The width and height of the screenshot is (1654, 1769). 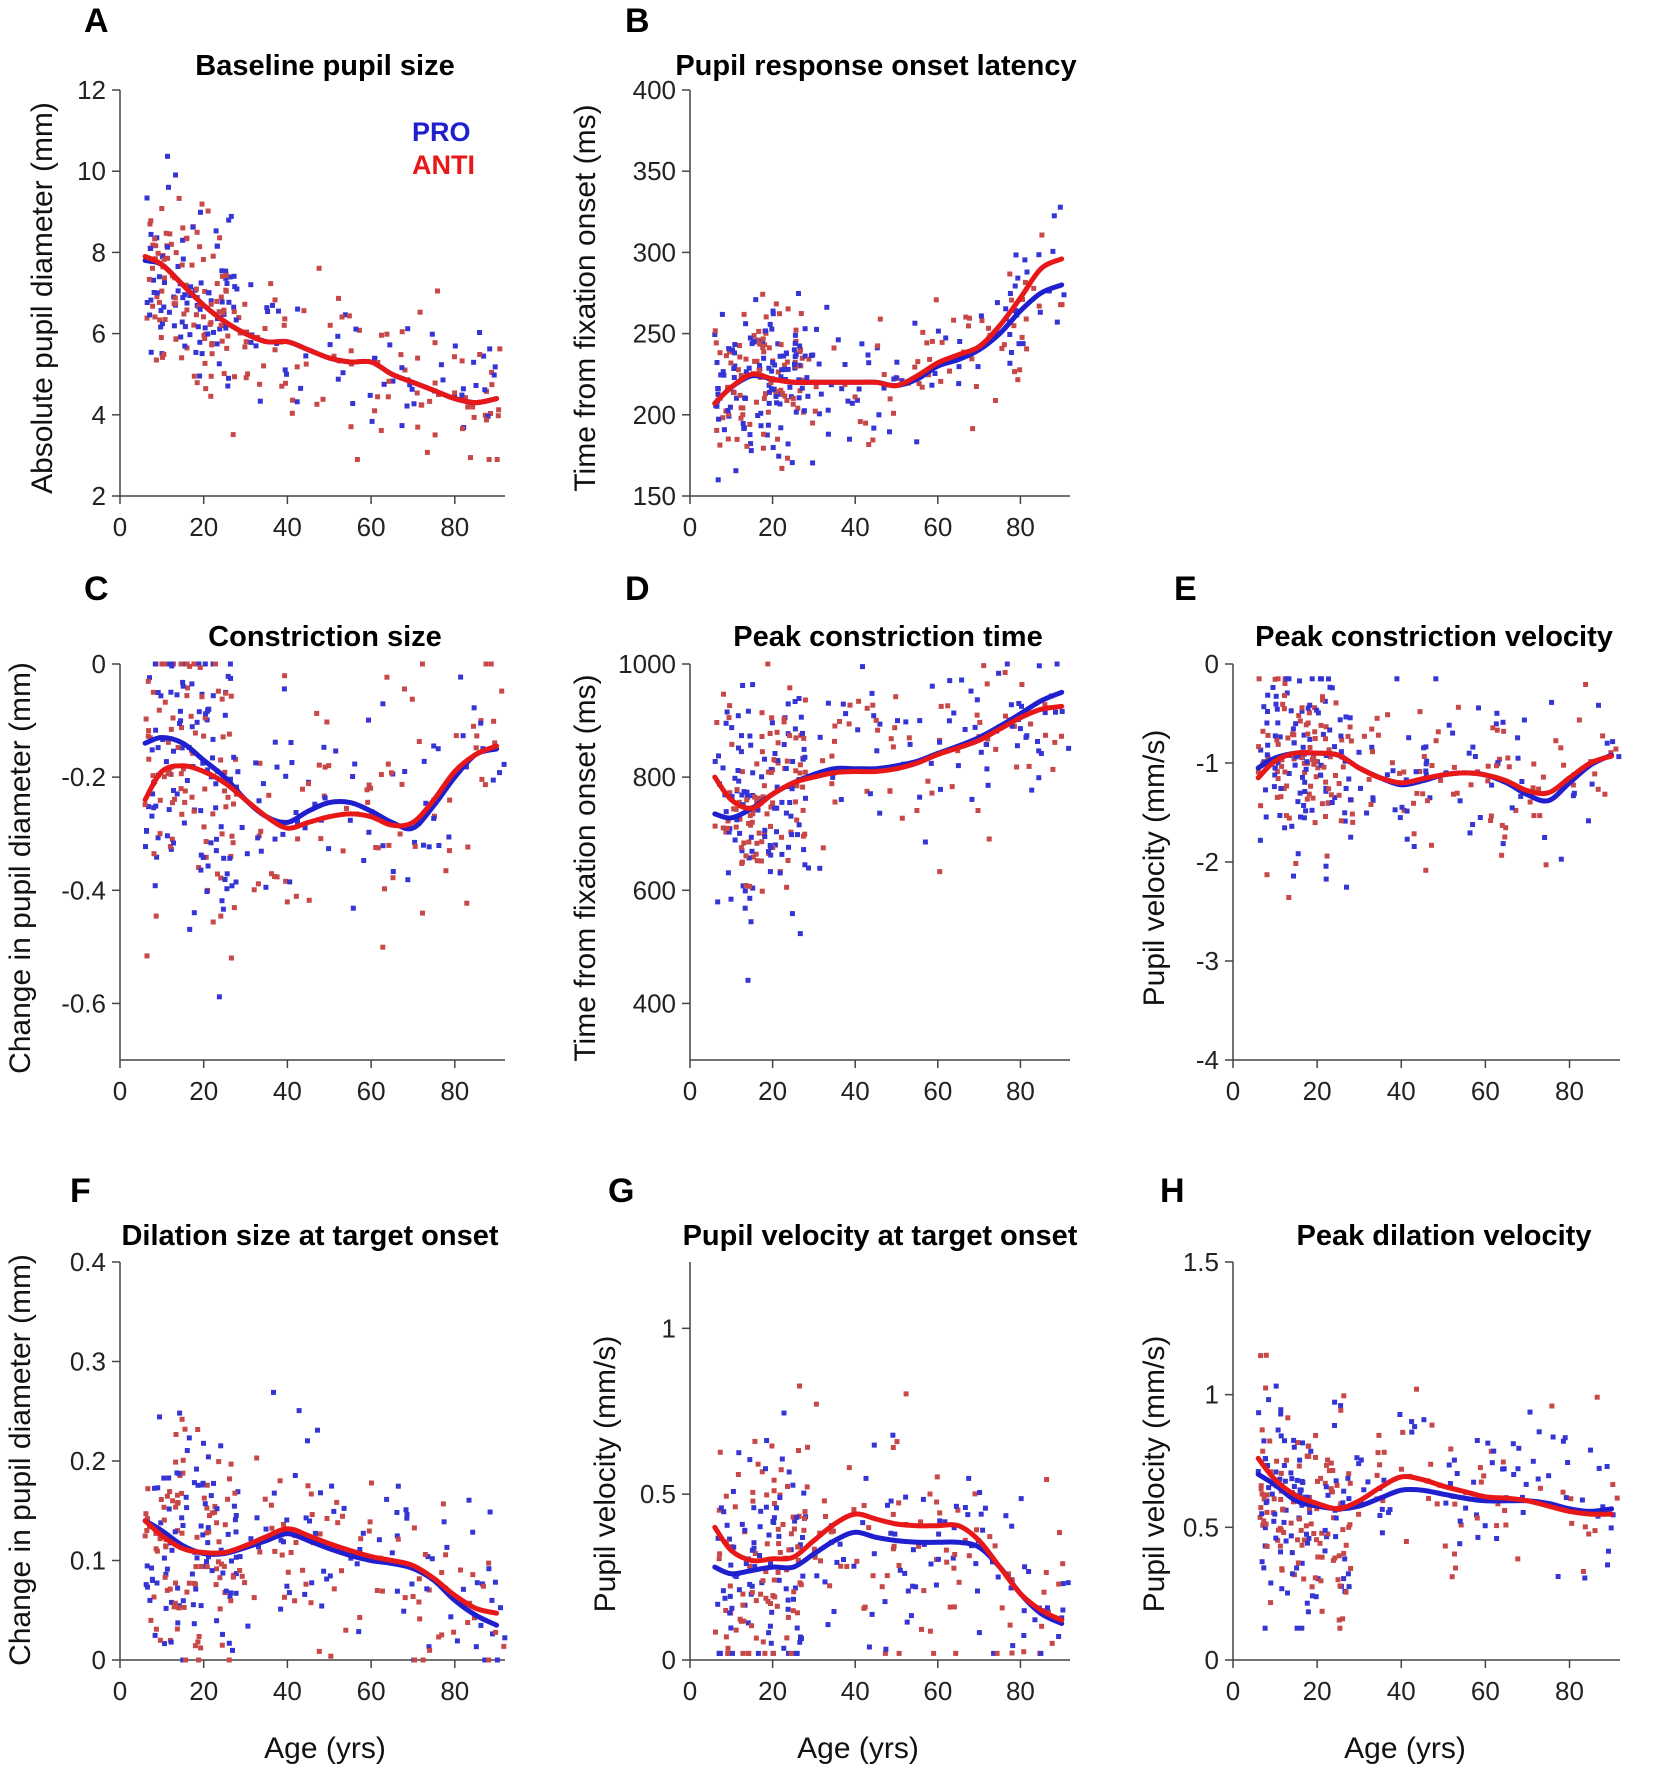 What do you see at coordinates (887, 637) in the screenshot?
I see `panel-title: Peak constriction time` at bounding box center [887, 637].